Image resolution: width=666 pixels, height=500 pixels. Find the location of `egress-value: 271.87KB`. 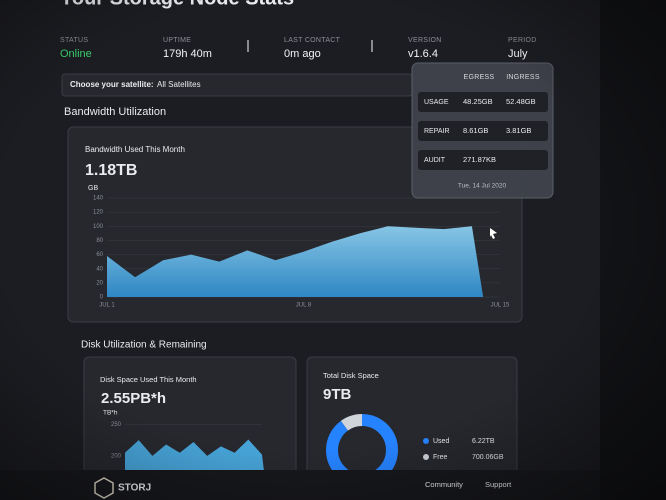

egress-value: 271.87KB is located at coordinates (479, 159).